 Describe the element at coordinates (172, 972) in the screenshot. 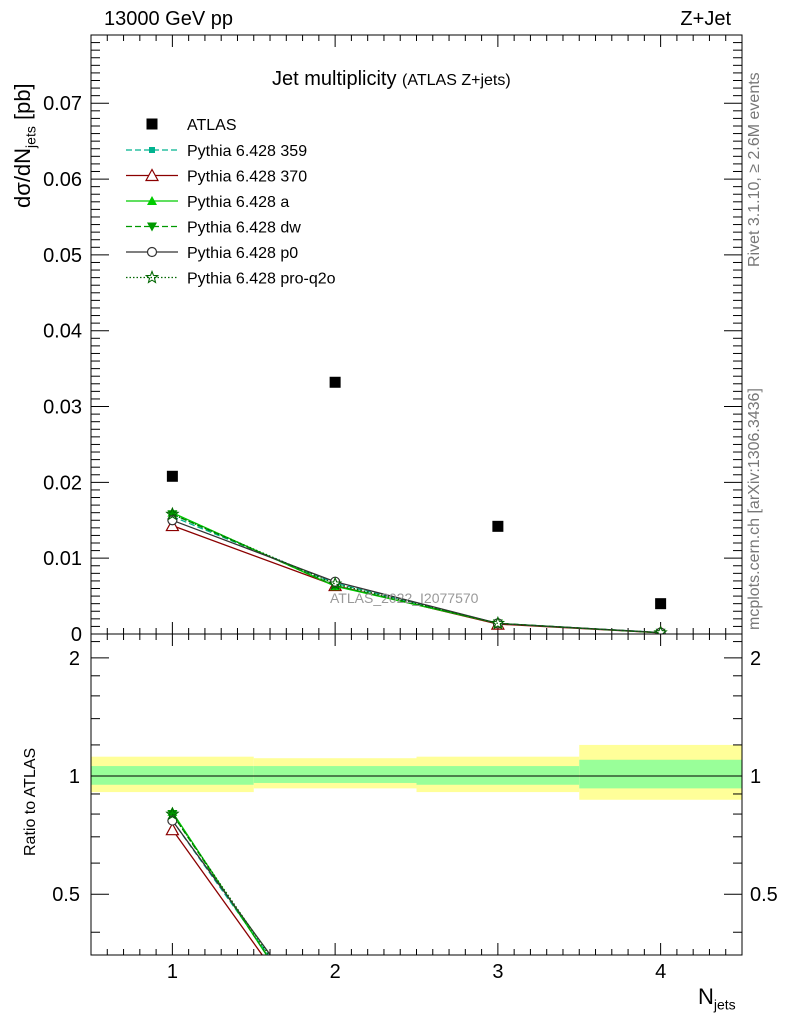

I see `x-tick-label: 1` at that location.